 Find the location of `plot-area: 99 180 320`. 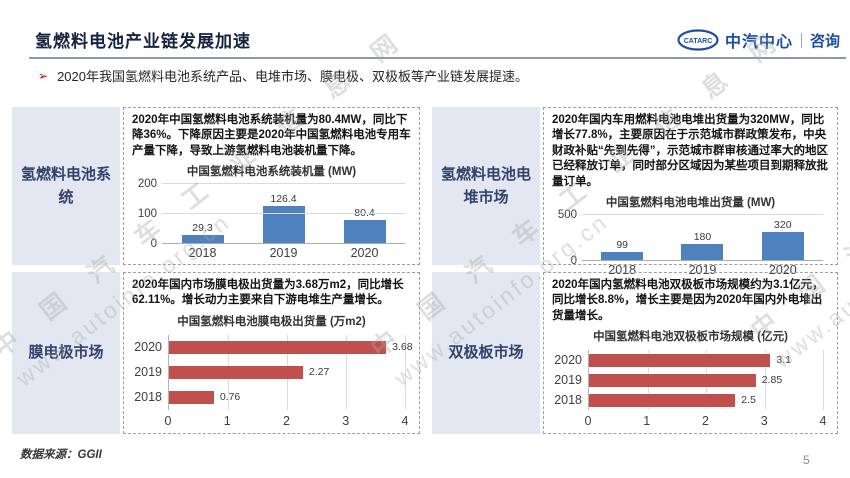

plot-area: 99 180 320 is located at coordinates (702, 238).